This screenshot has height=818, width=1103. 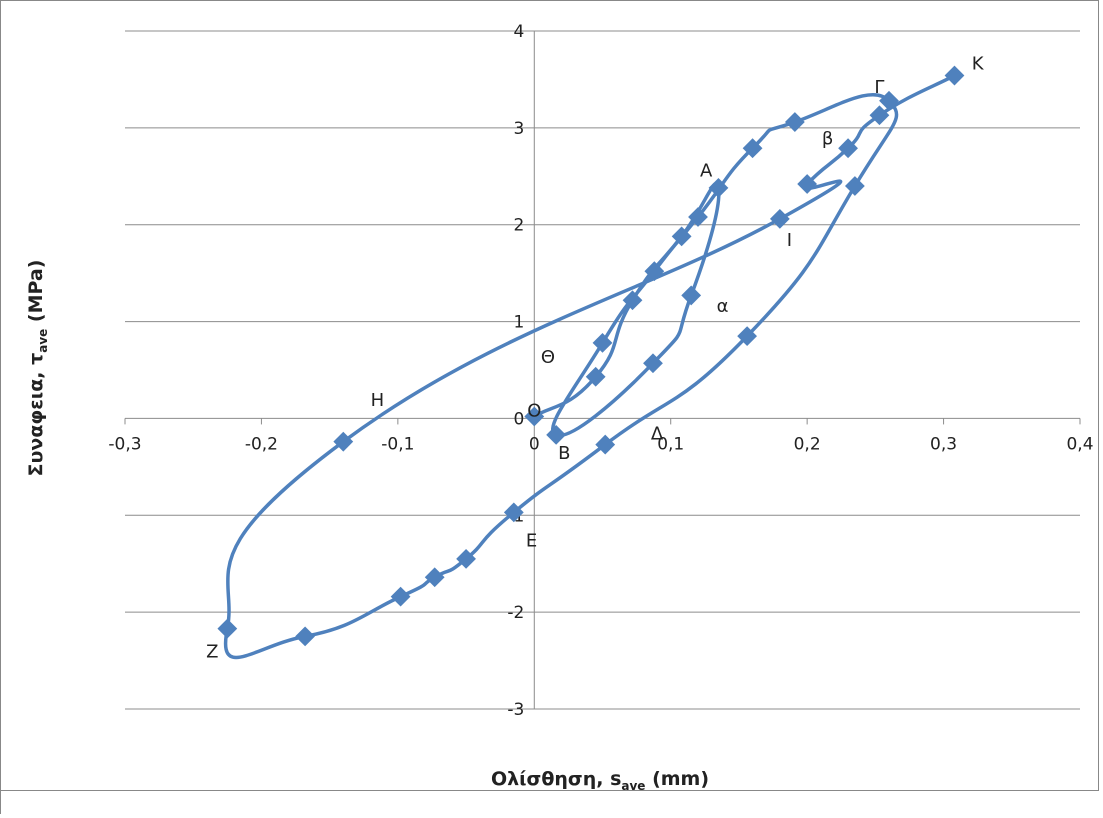 I want to click on x-tick-label: 0,4, so click(x=1079, y=444).